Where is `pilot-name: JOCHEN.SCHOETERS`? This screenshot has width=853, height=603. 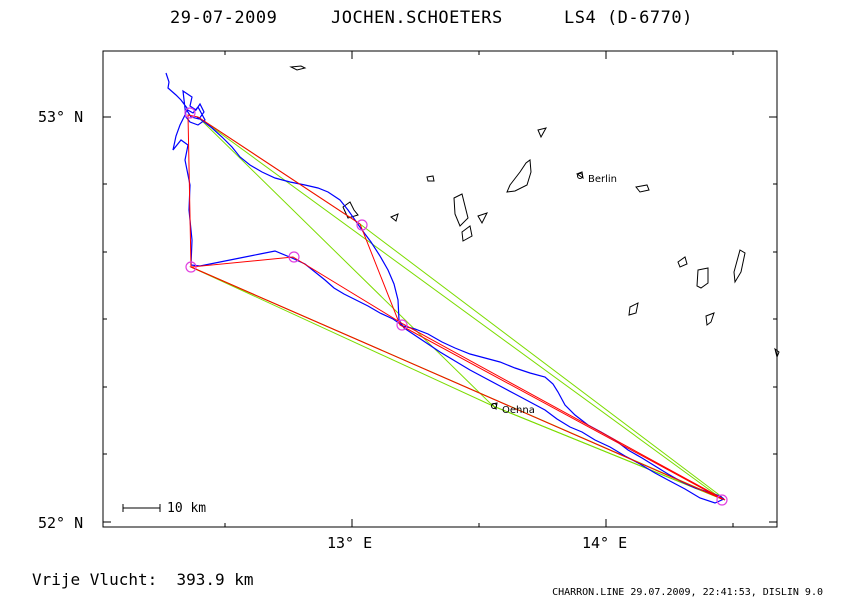
pilot-name: JOCHEN.SCHOETERS is located at coordinates (417, 18).